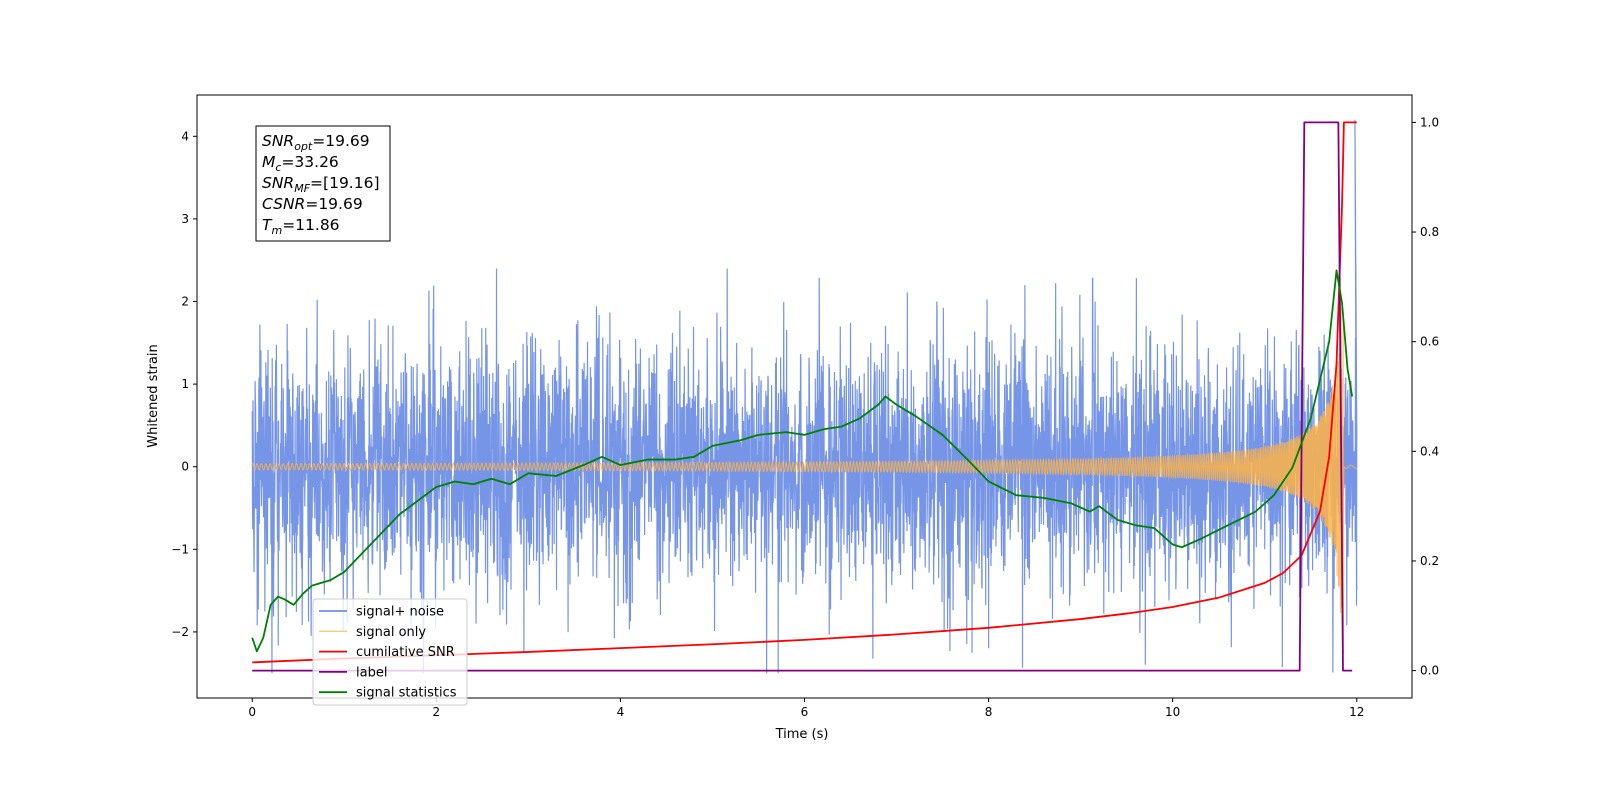  I want to click on y-axis-right: 0.0 0.2 0.4 0.6 0.8 1.0, so click(1425, 396).